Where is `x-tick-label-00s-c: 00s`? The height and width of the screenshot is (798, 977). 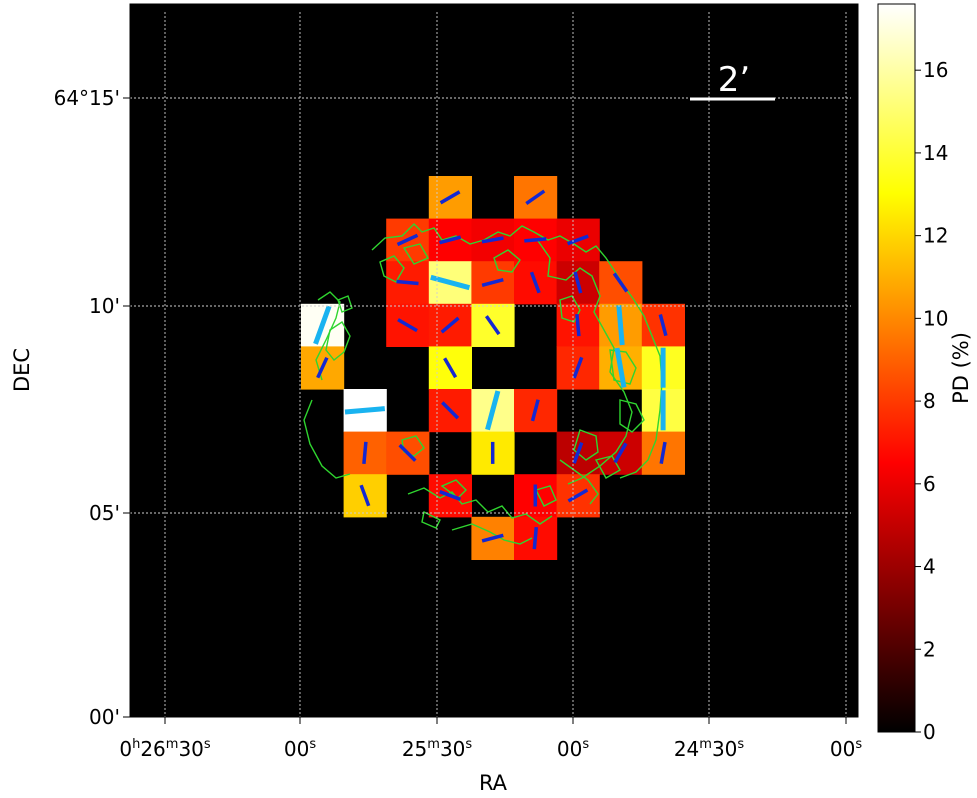
x-tick-label-00s-c: 00s is located at coordinates (846, 749).